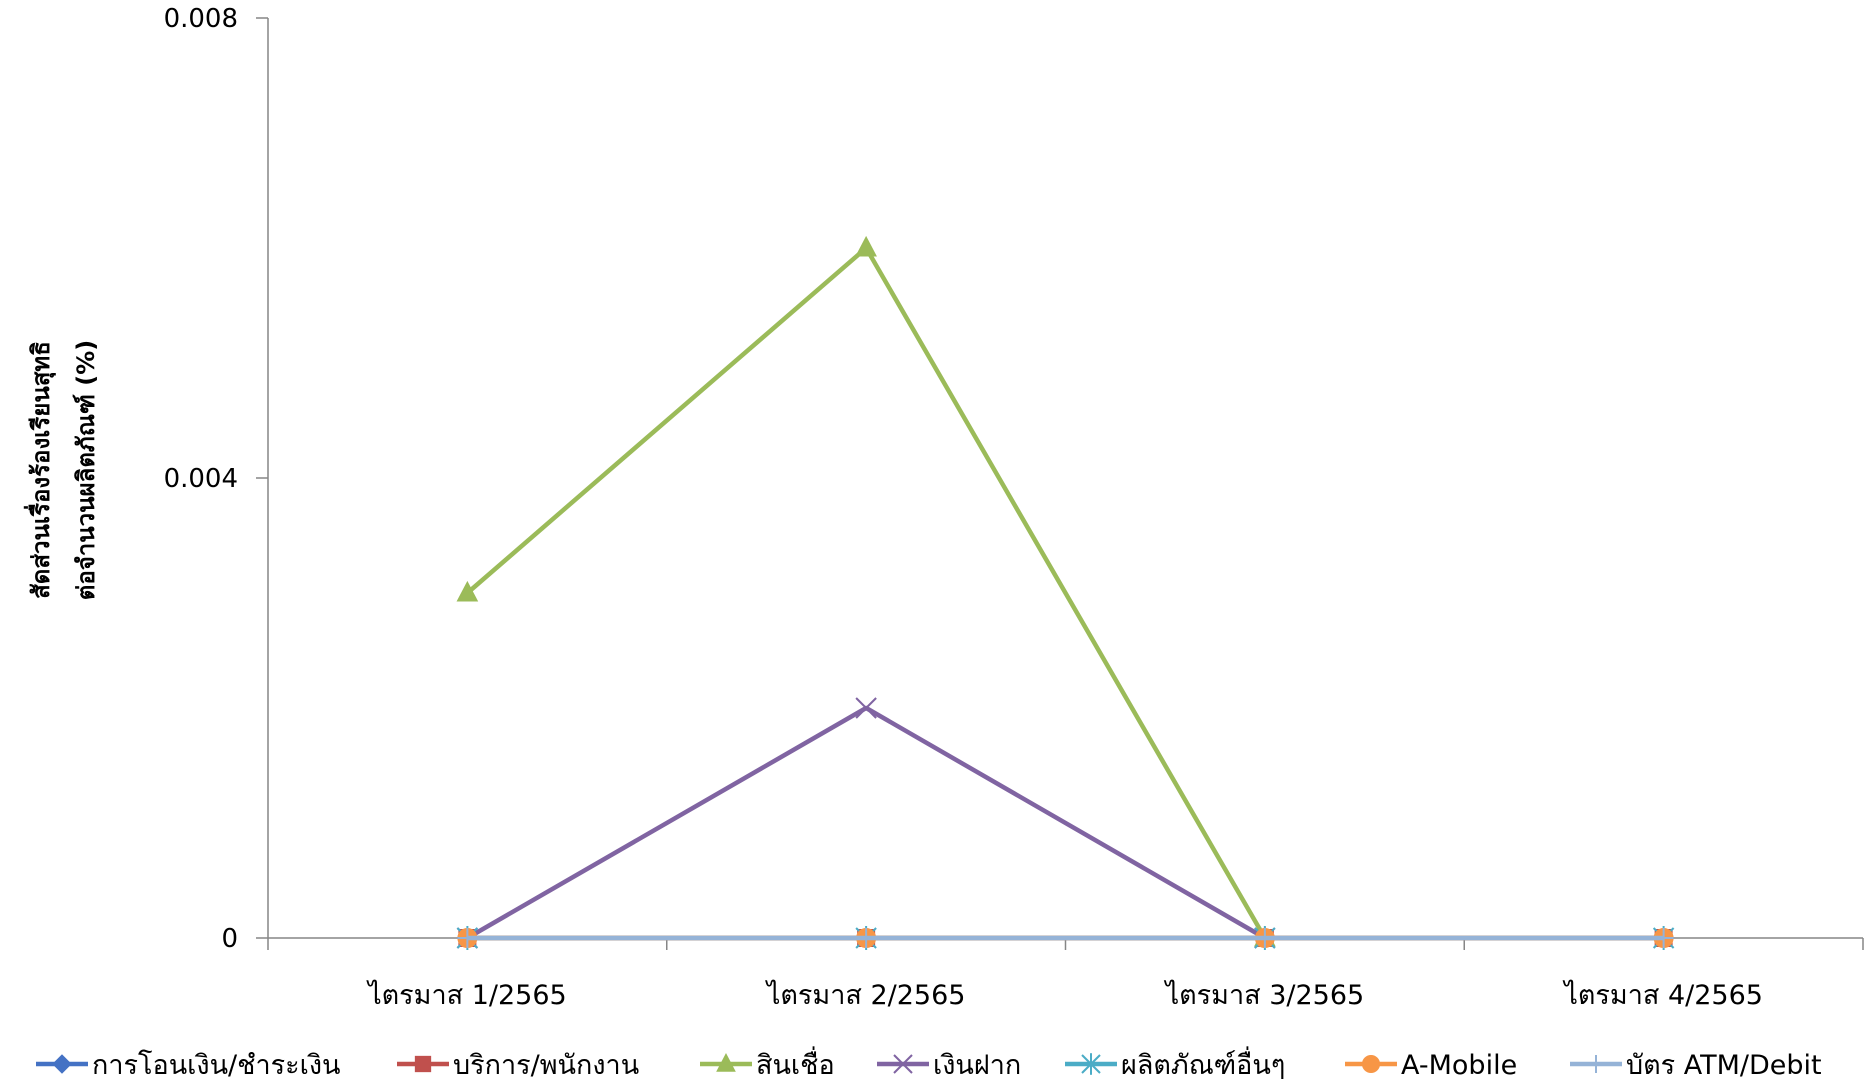  I want to click on legend-item: บัตร ATM/Debit, so click(1696, 1065).